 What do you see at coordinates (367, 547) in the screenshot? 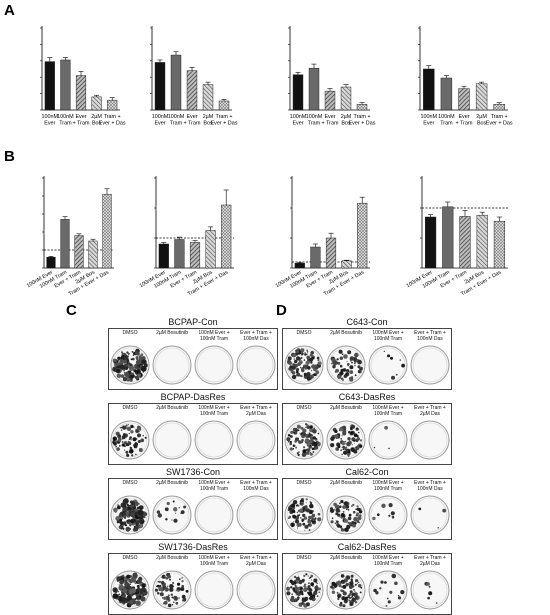
I see `plate-panel-title: Cal62-DasRes` at bounding box center [367, 547].